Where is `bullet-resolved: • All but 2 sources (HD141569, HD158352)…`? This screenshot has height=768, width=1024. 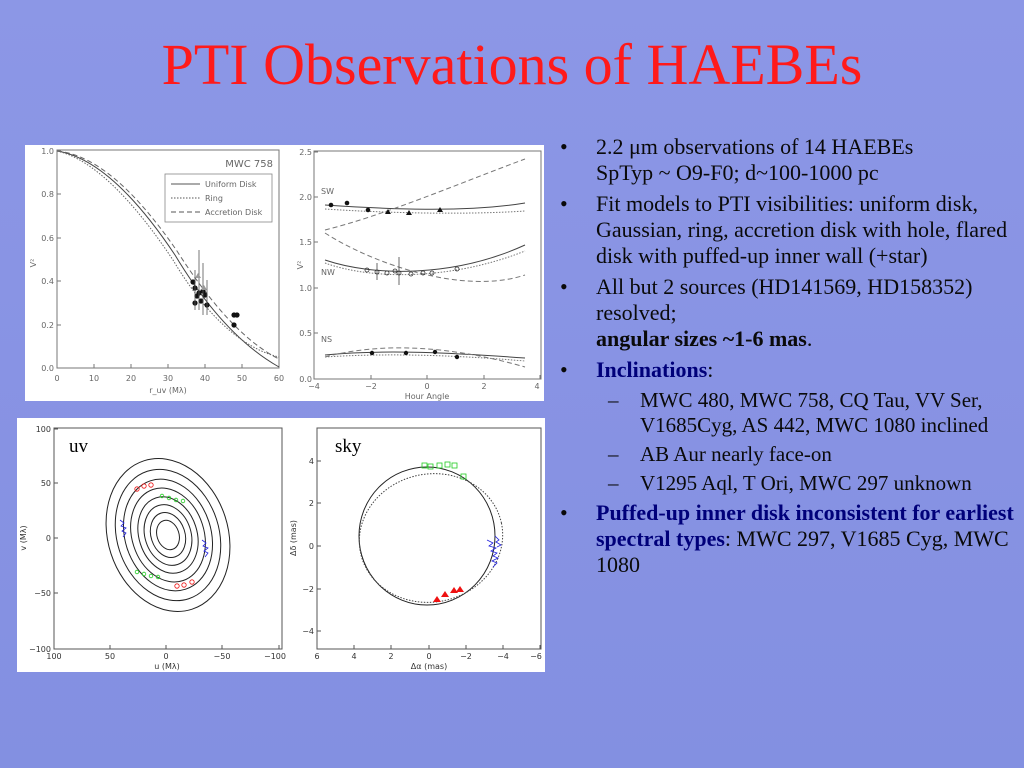 bullet-resolved: • All but 2 sources (HD141569, HD158352)… is located at coordinates (786, 313).